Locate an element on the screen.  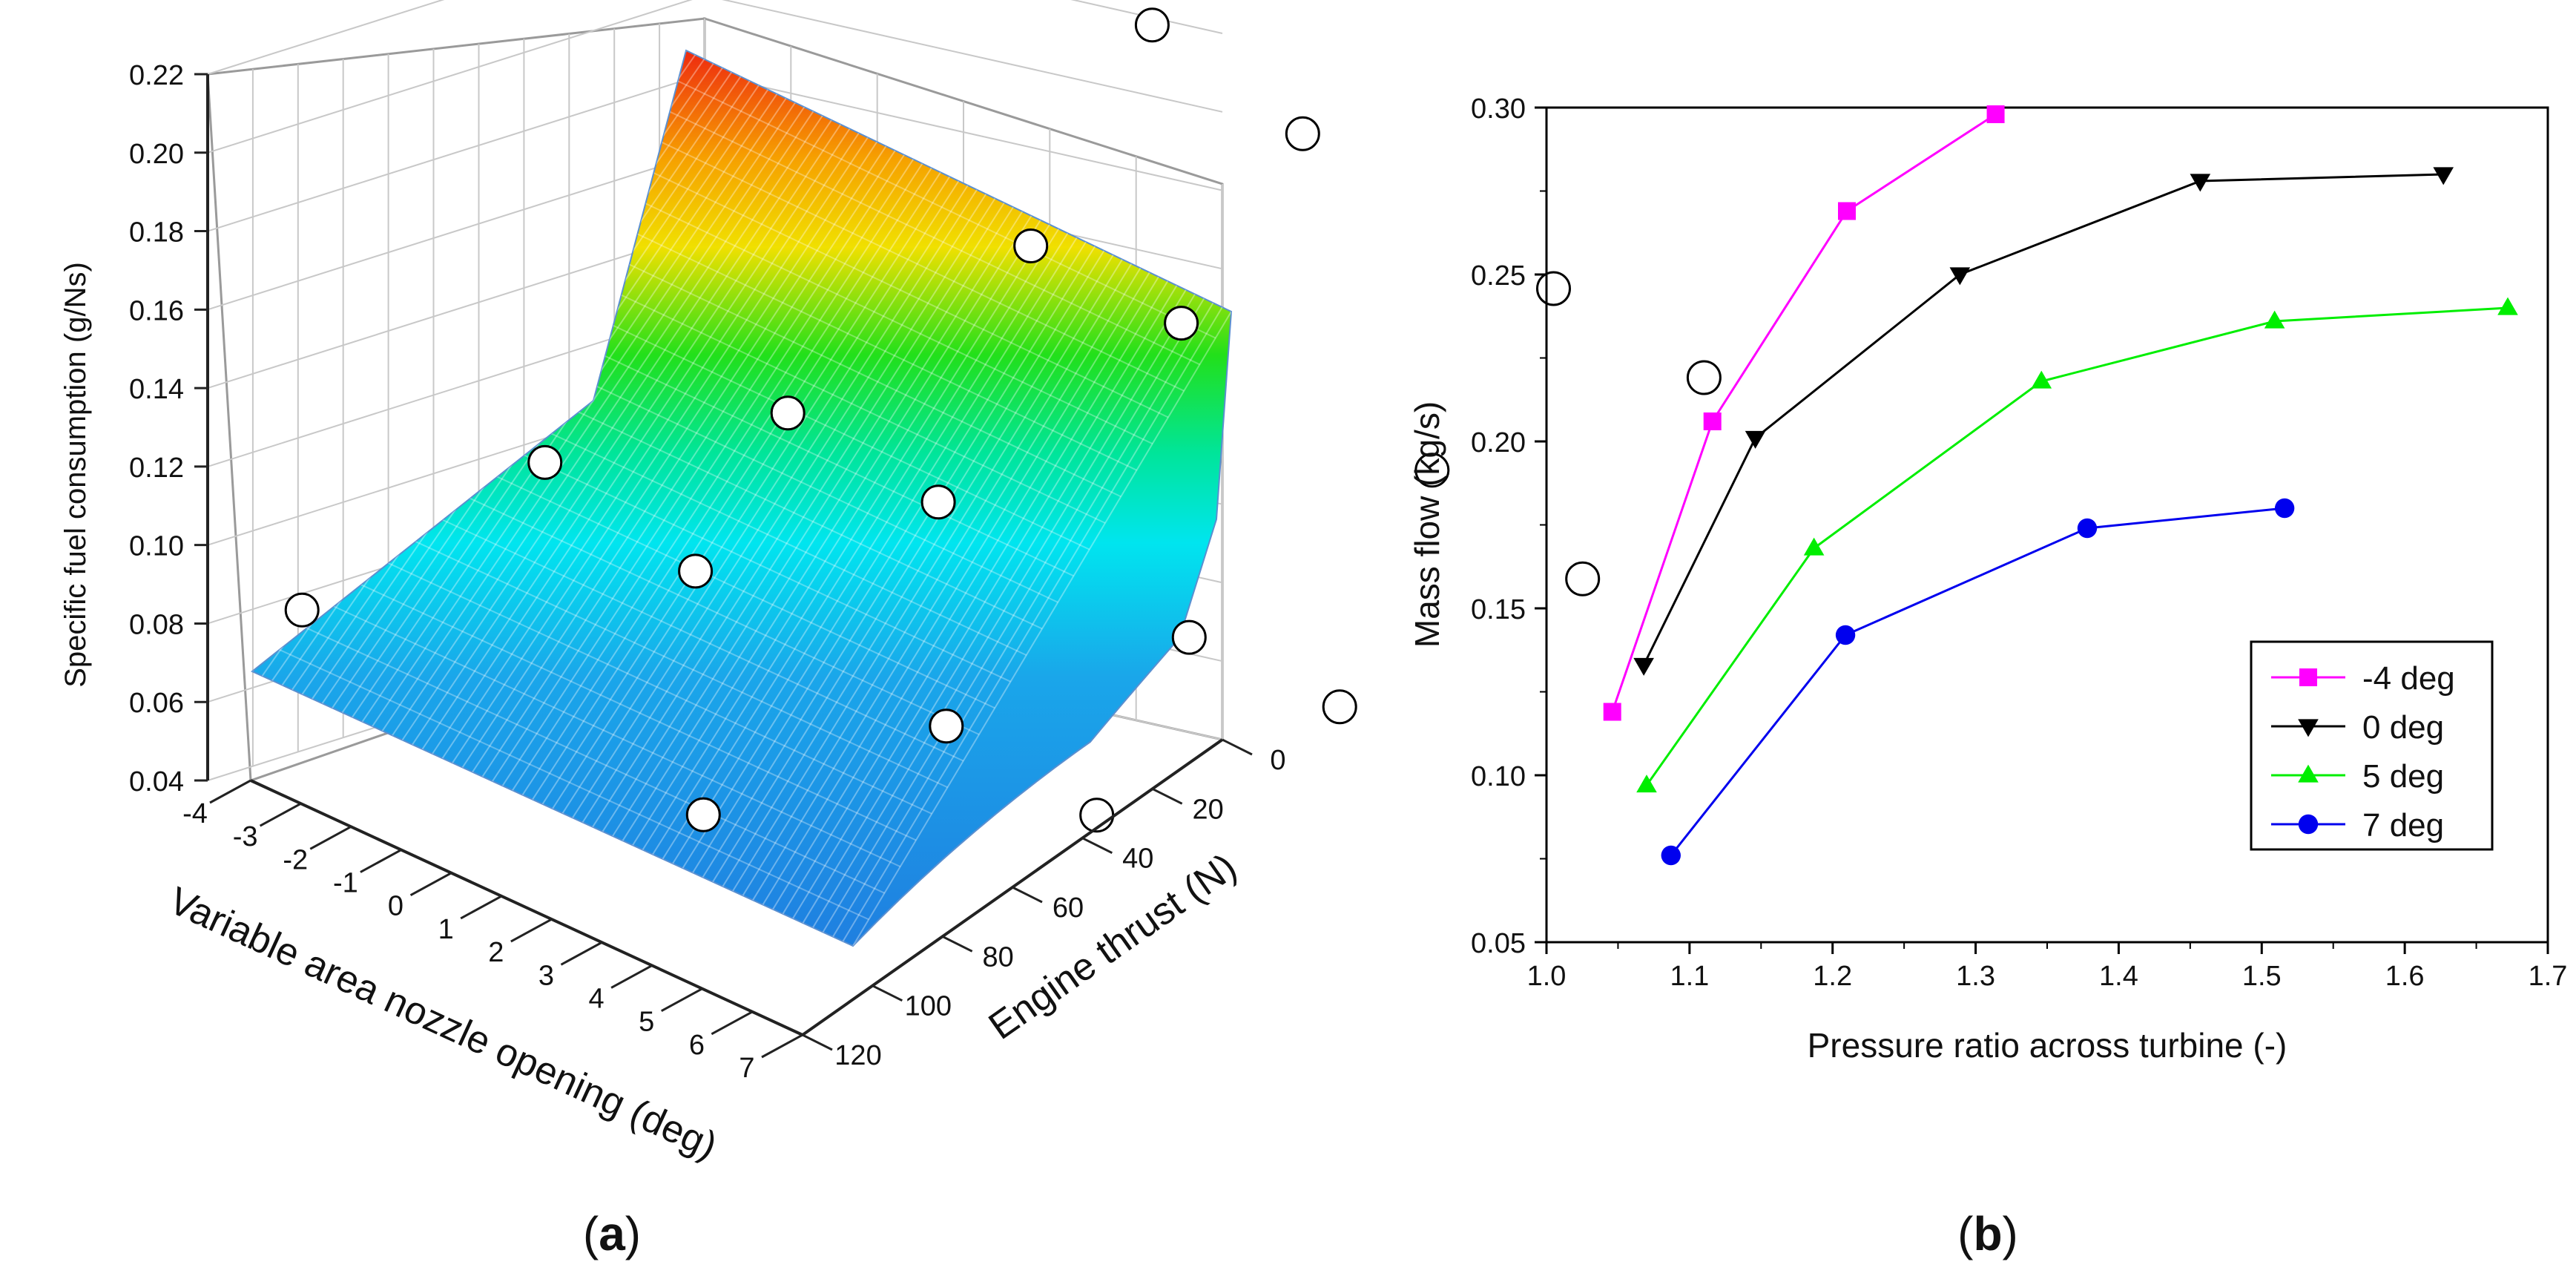
panel-b-x-axis-title: Pressure ratio across turbine (-) is located at coordinates (2047, 1045).